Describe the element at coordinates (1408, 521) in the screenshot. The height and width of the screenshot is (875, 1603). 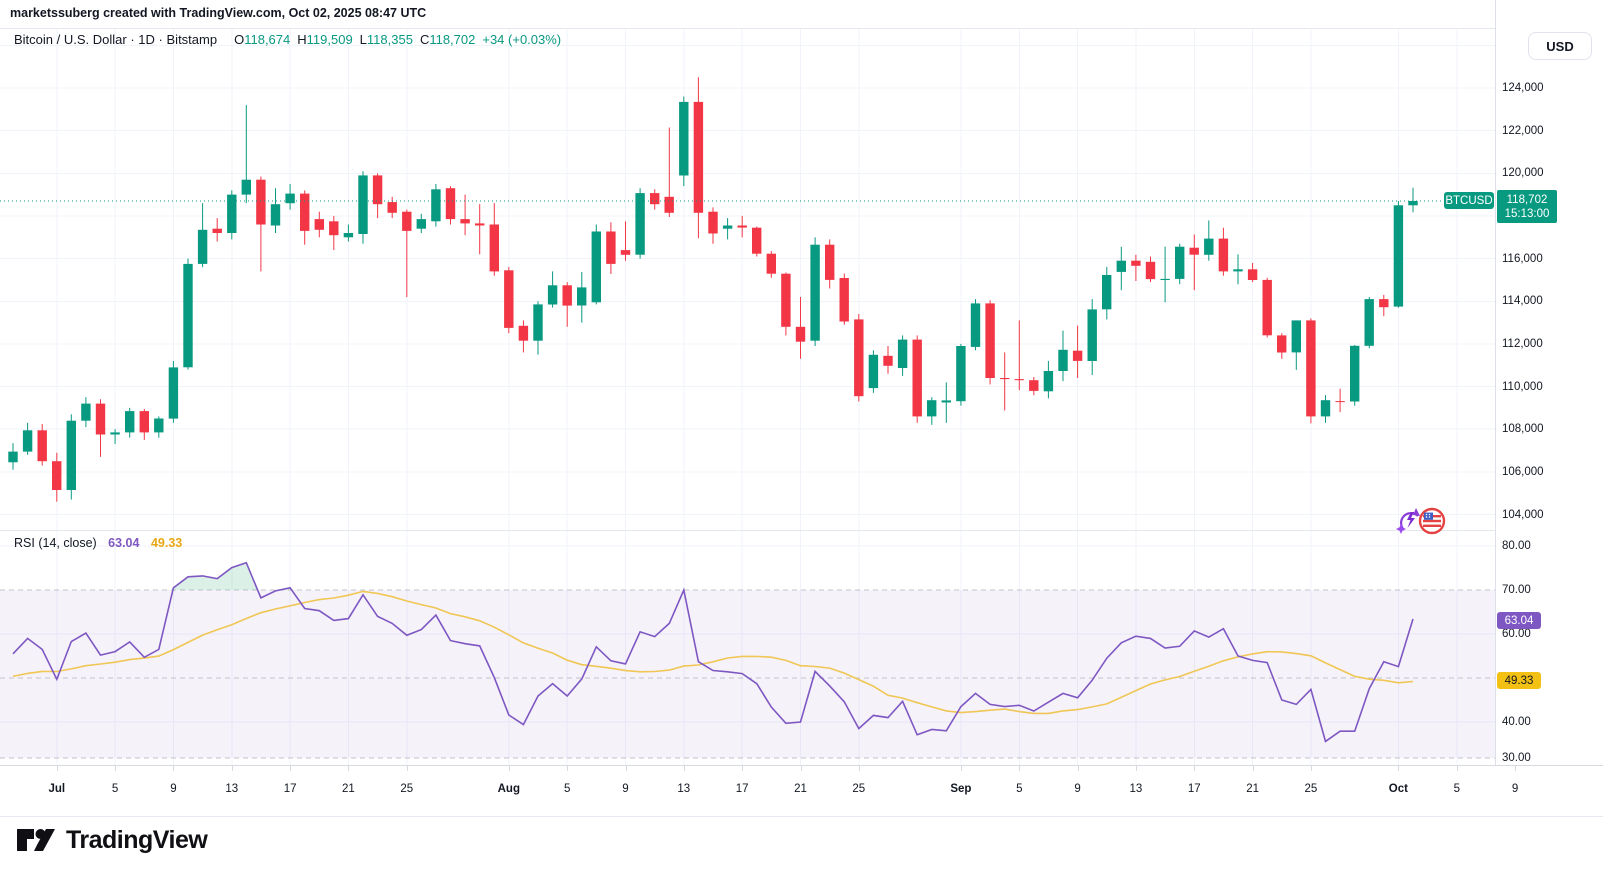
I see `crypto-event-icon` at that location.